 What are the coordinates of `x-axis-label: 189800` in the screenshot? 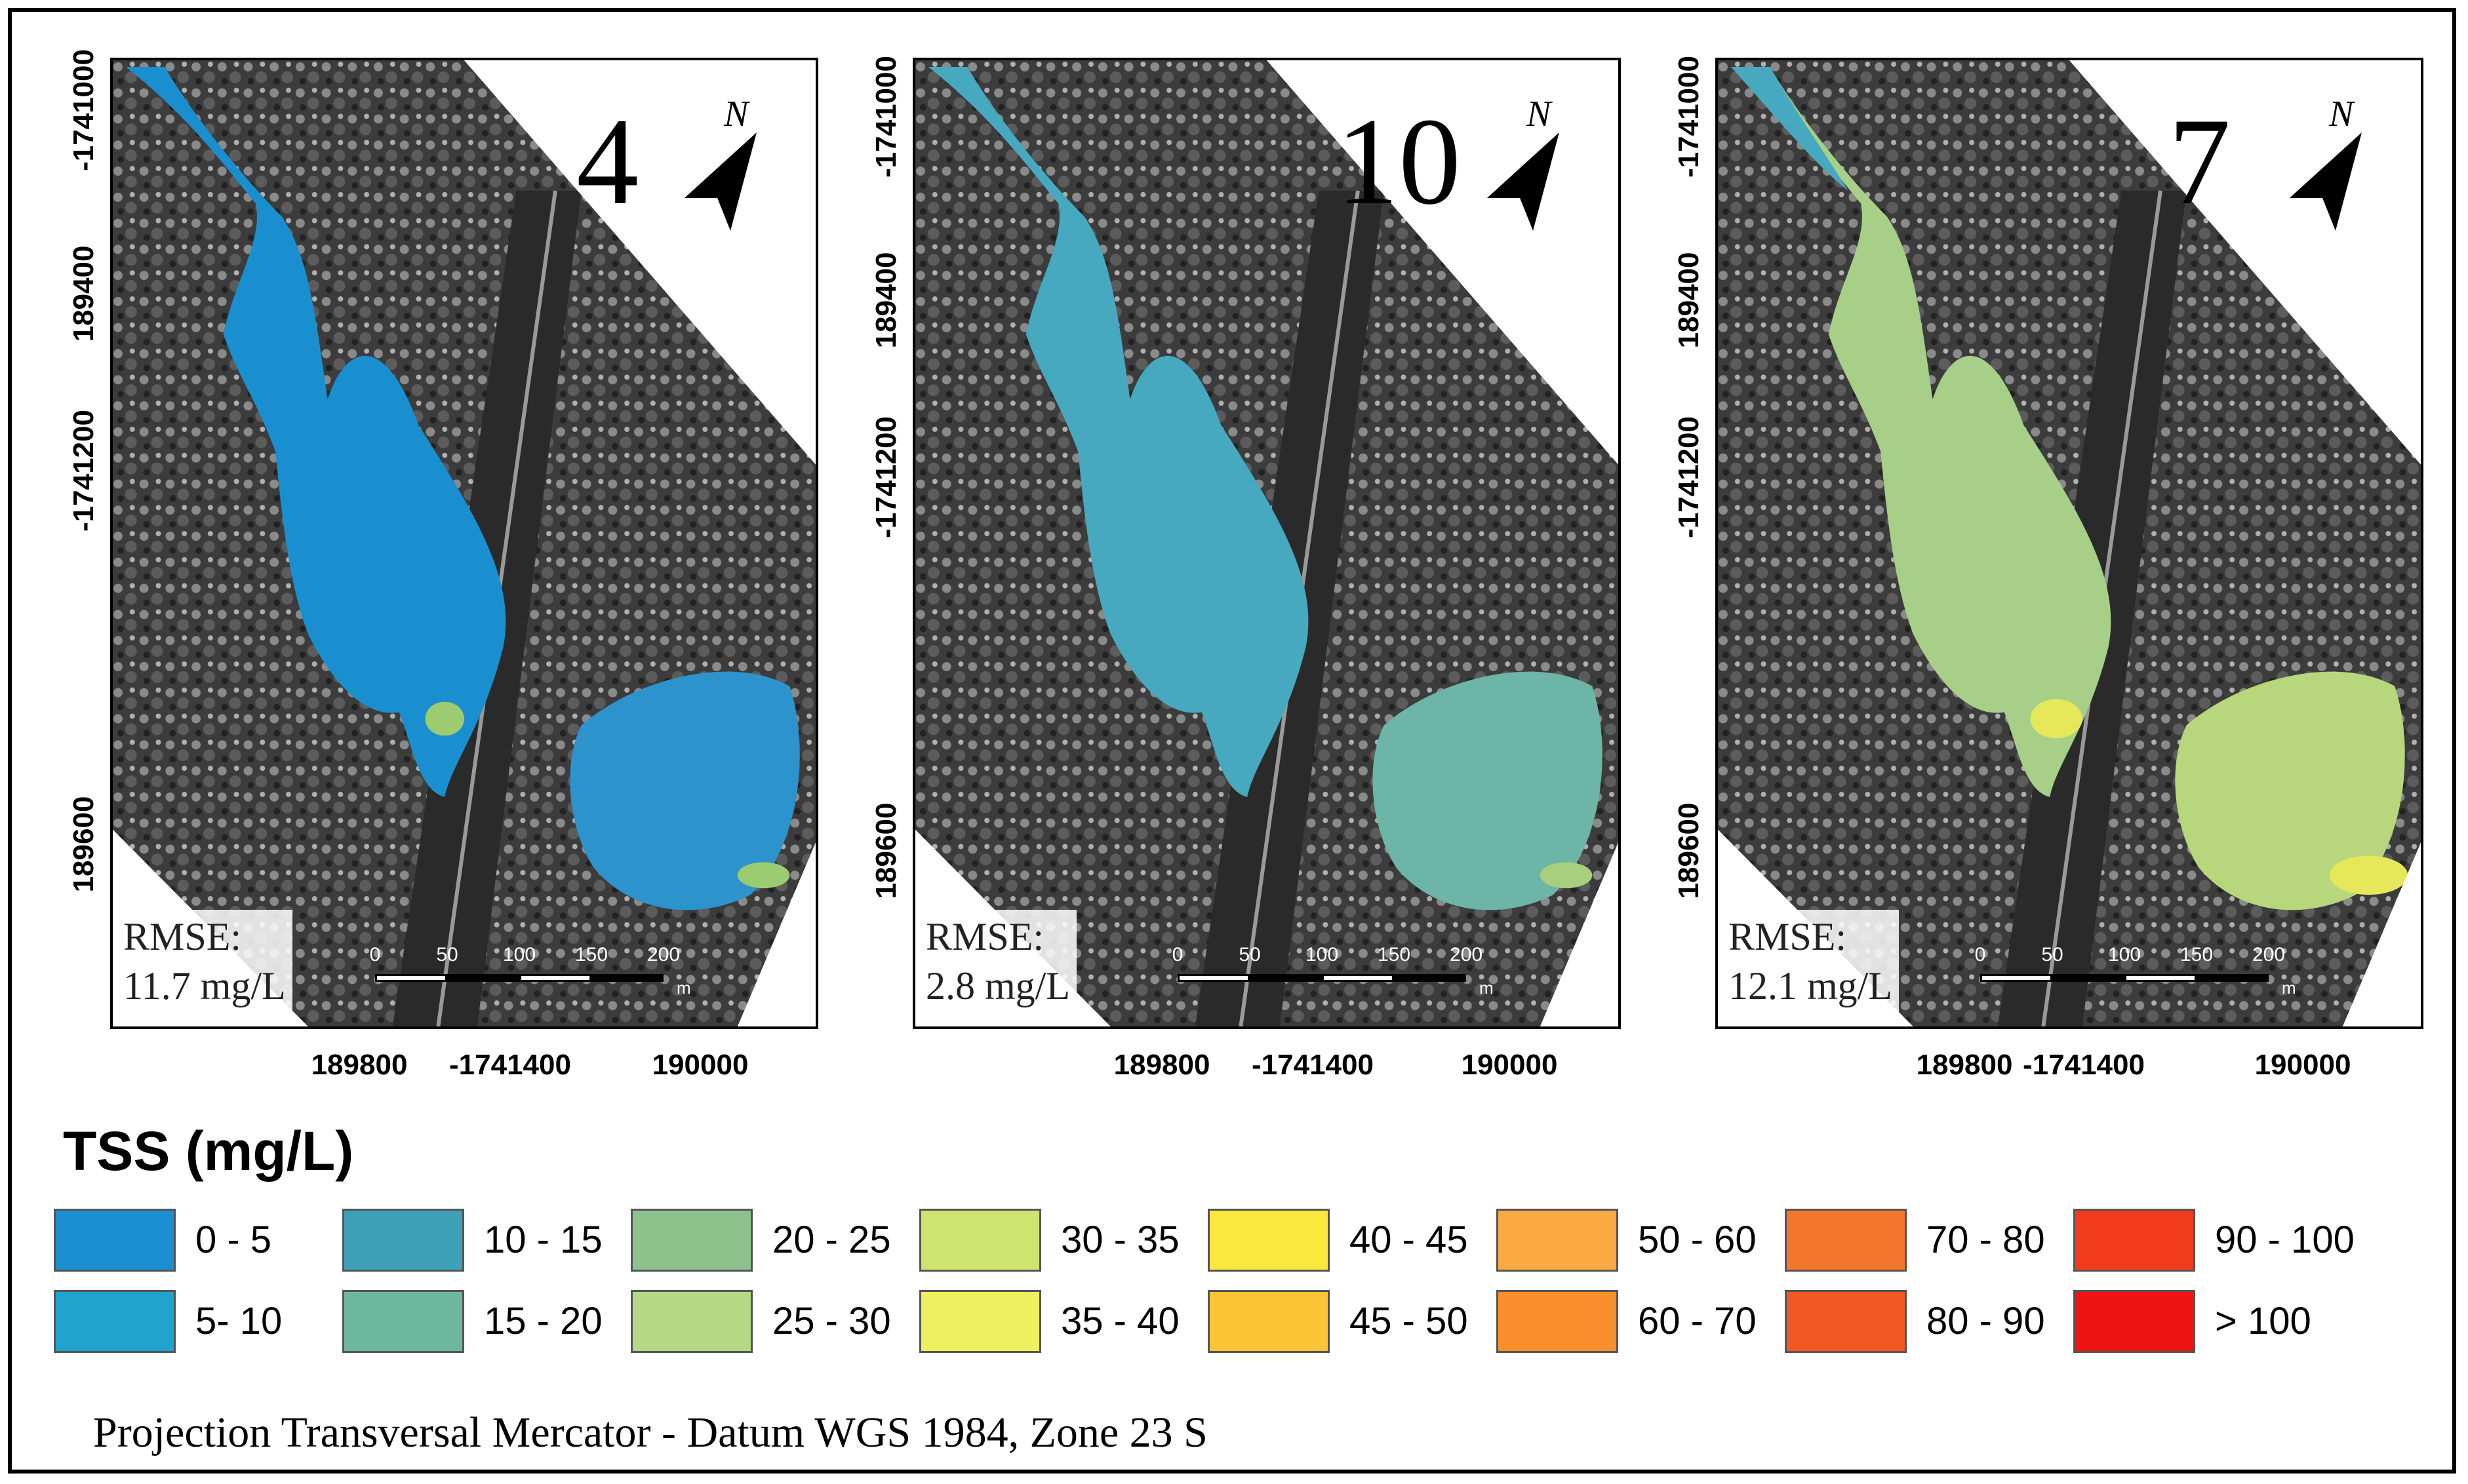 It's located at (1161, 1065).